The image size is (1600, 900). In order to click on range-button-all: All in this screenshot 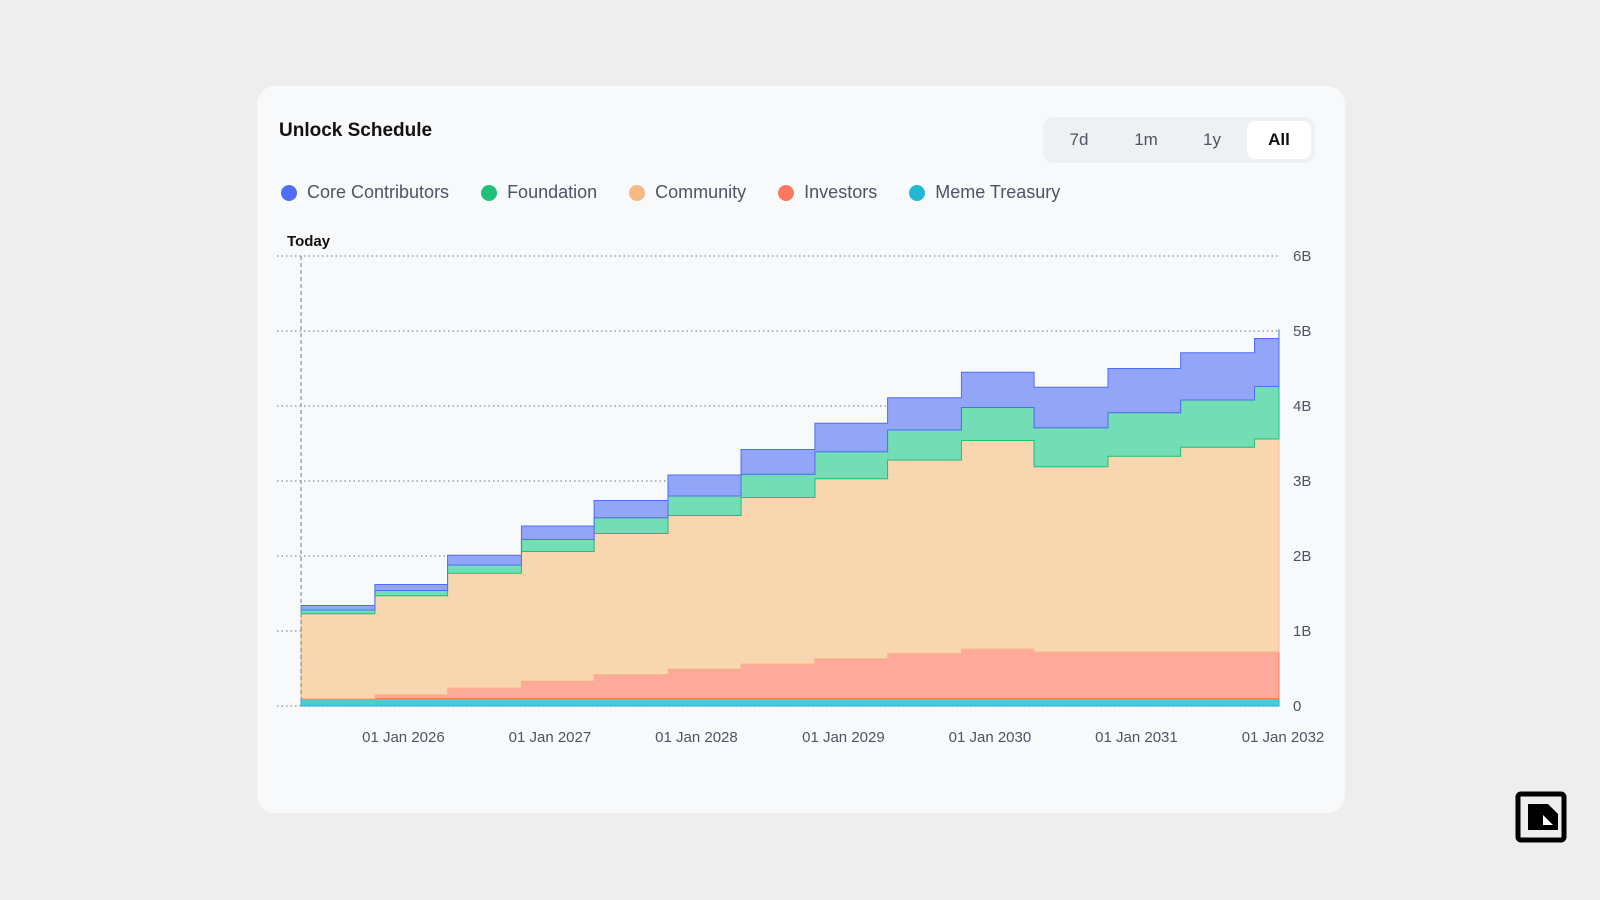, I will do `click(1279, 140)`.